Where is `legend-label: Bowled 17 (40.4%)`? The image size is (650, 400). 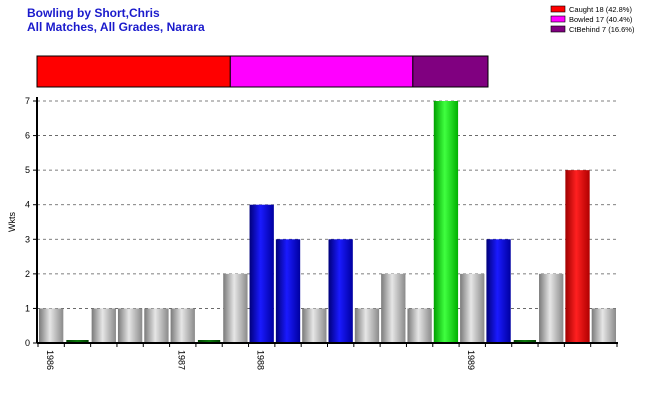 legend-label: Bowled 17 (40.4%) is located at coordinates (601, 19).